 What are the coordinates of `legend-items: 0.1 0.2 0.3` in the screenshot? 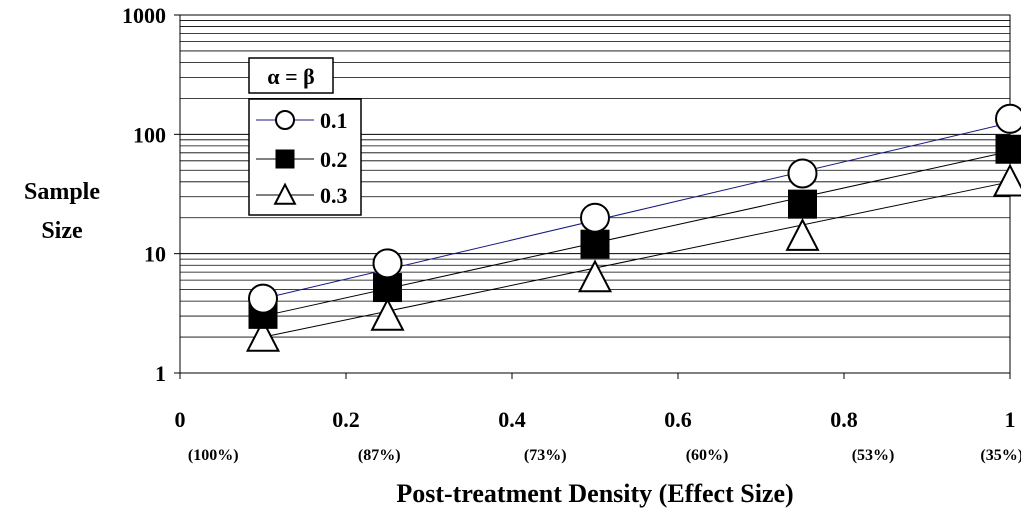 It's located at (302, 158).